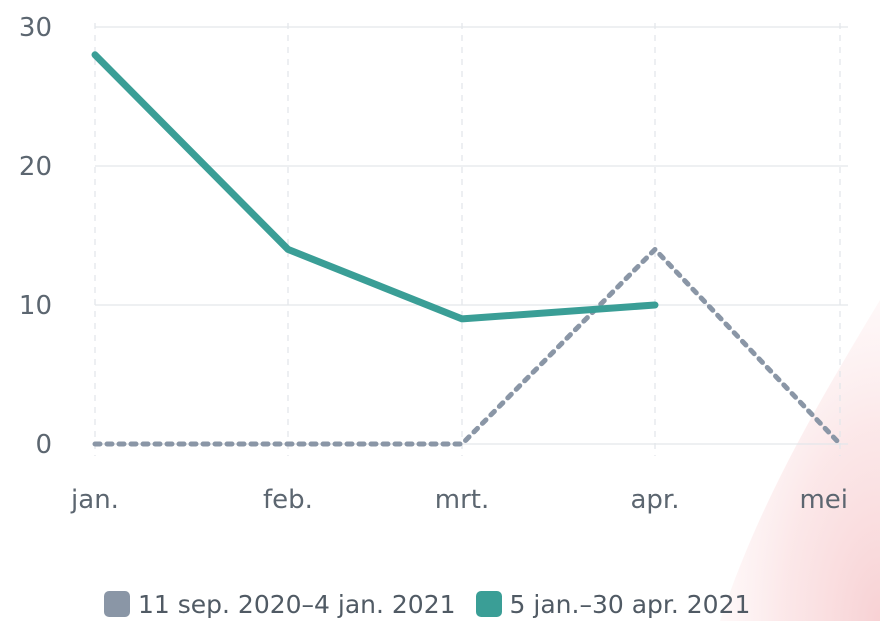 The image size is (880, 624). I want to click on legend-item-series-2: 5 jan.–30 apr. 2021, so click(613, 604).